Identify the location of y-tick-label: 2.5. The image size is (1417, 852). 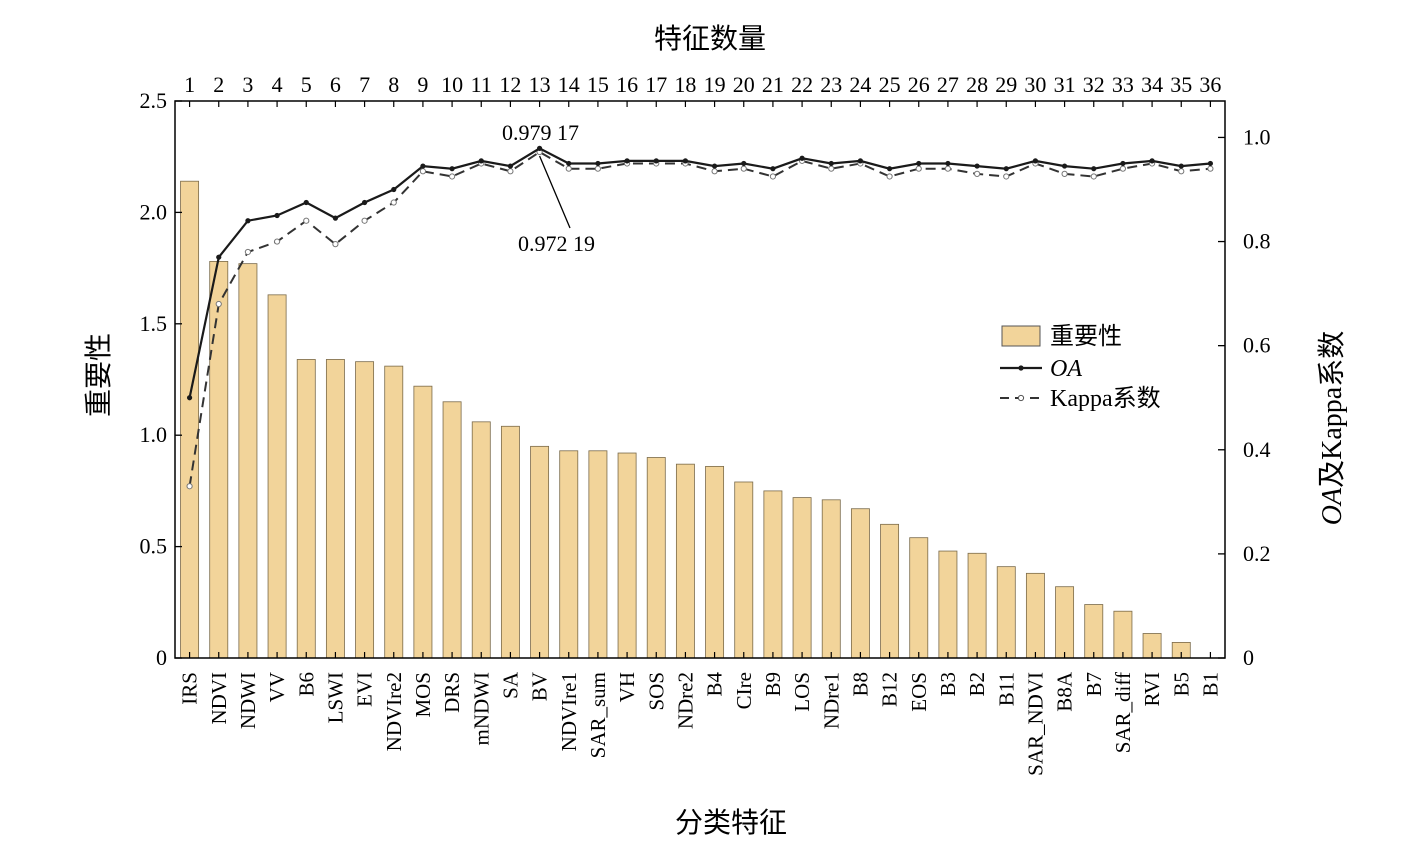
(154, 100).